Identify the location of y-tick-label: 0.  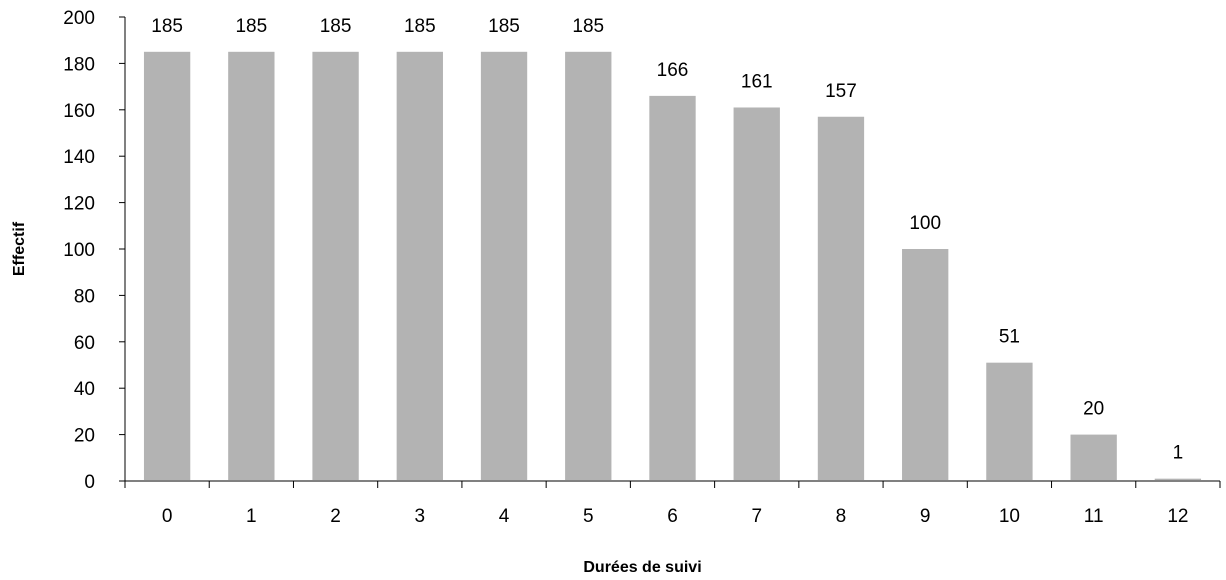
(89, 482).